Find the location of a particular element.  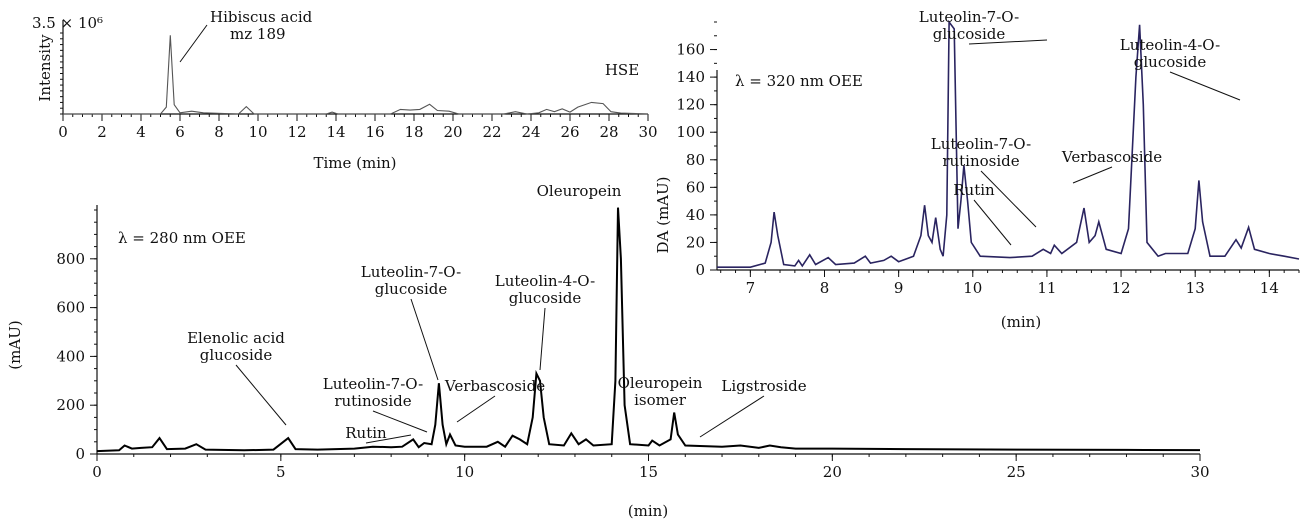

ms-x-tick-label: 0 is located at coordinates (63, 132).